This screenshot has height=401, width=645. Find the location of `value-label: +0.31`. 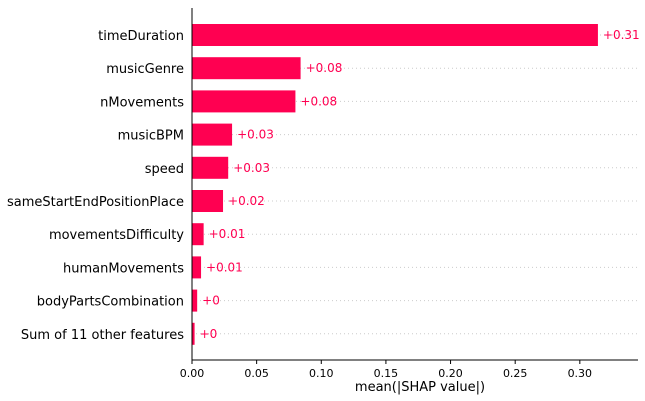

value-label: +0.31 is located at coordinates (621, 35).